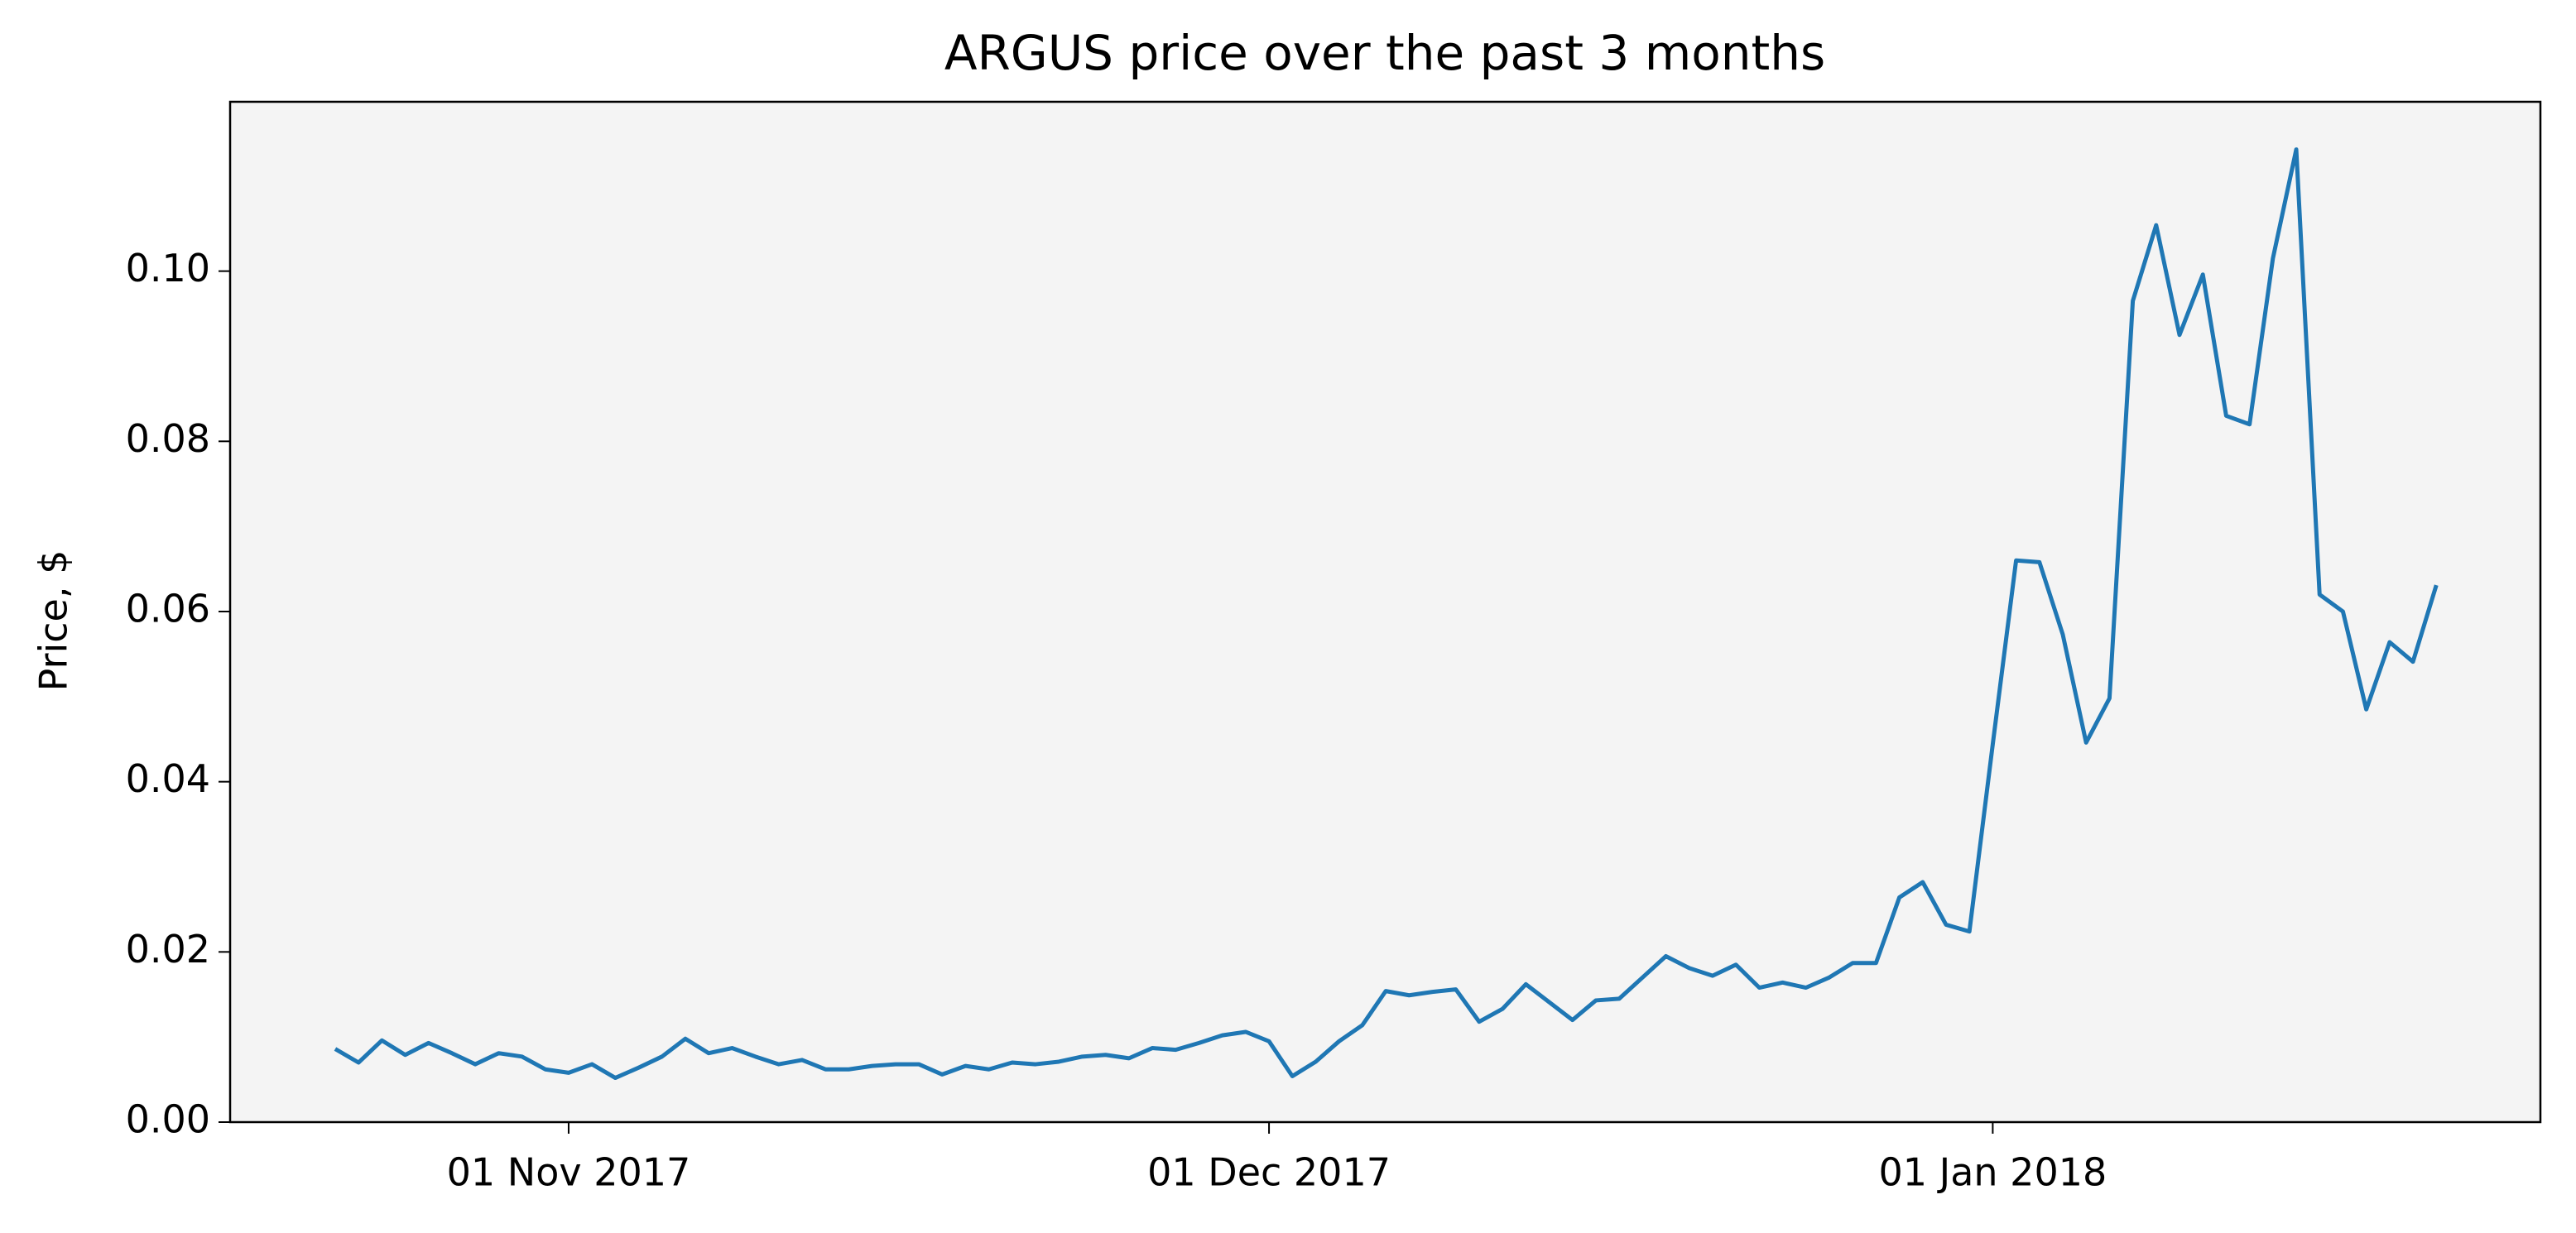 This screenshot has width=2576, height=1233. Describe the element at coordinates (1269, 1172) in the screenshot. I see `x-tick-label: 01 Dec 2017` at that location.